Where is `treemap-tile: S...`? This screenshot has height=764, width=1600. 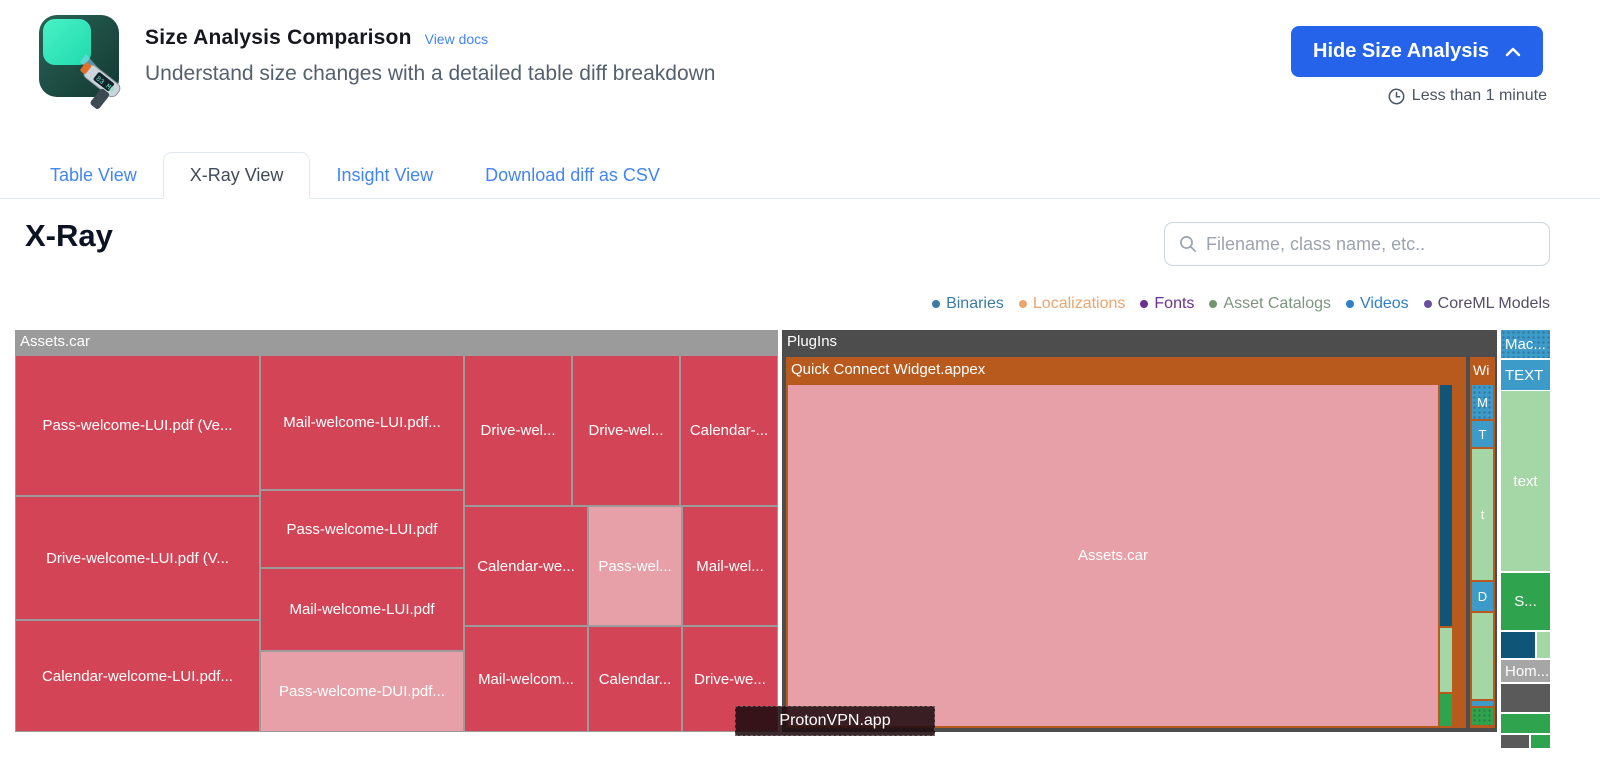 treemap-tile: S... is located at coordinates (1525, 601).